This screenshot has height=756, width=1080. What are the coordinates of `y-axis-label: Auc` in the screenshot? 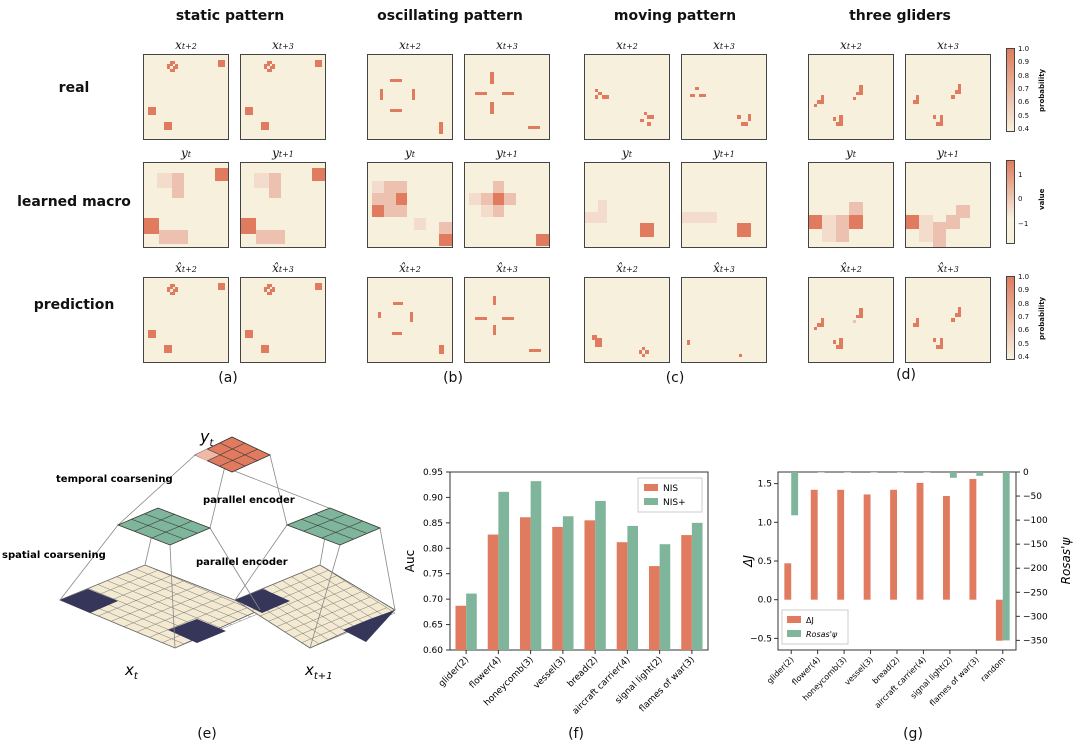 It's located at (410, 561).